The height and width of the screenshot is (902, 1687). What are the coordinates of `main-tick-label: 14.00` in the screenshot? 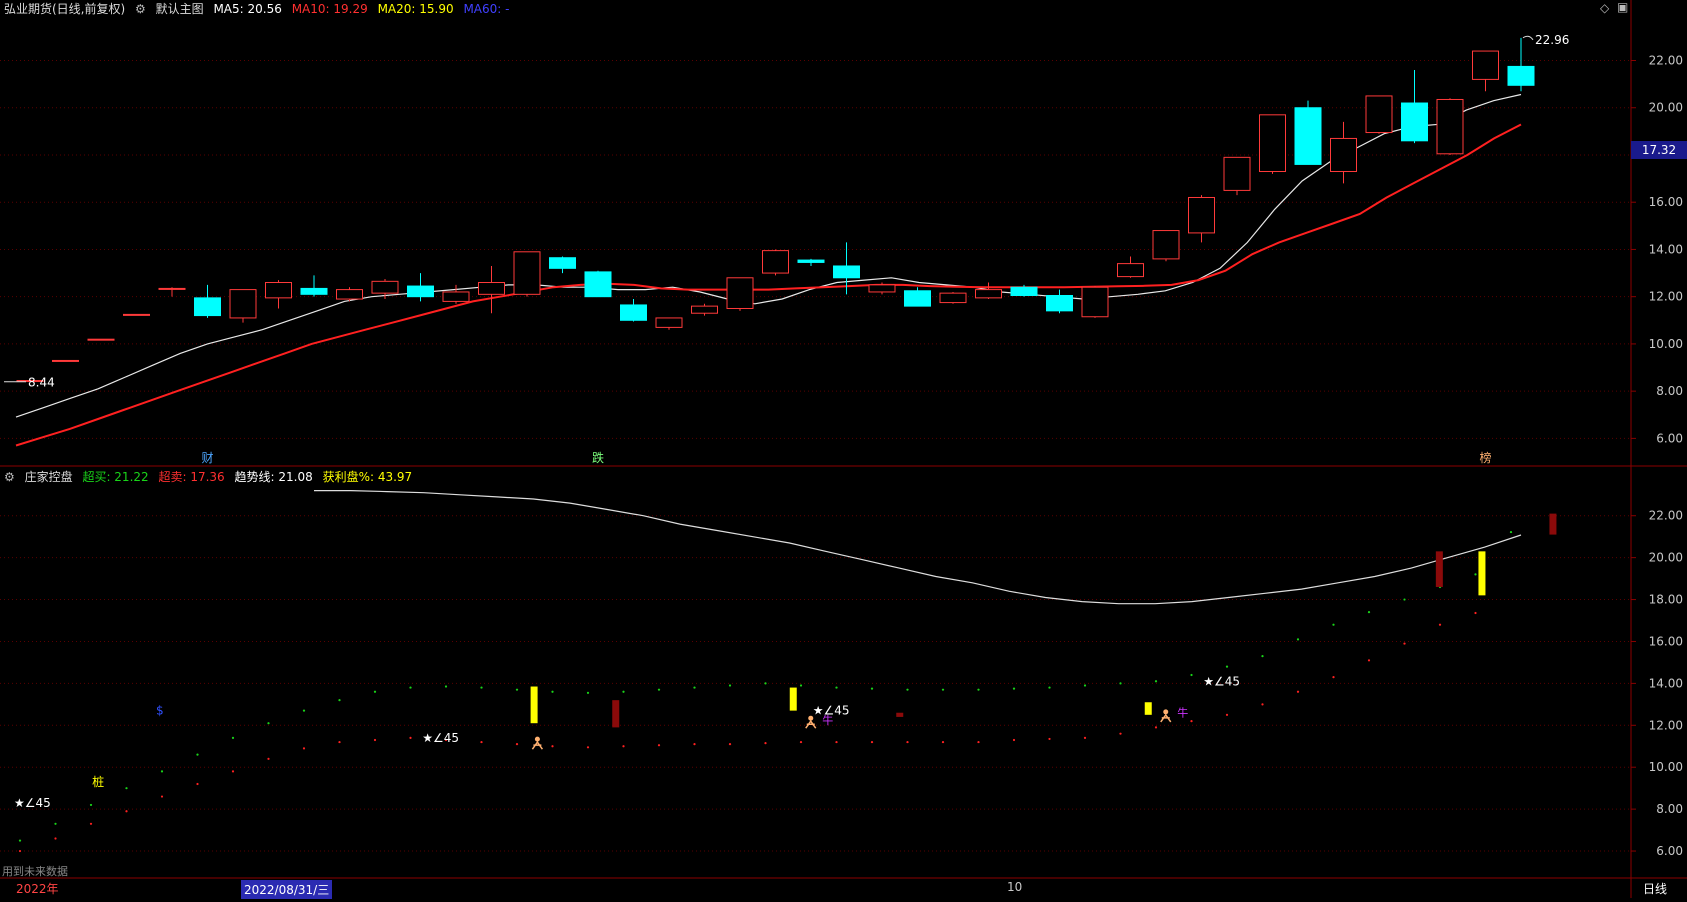 It's located at (1666, 249).